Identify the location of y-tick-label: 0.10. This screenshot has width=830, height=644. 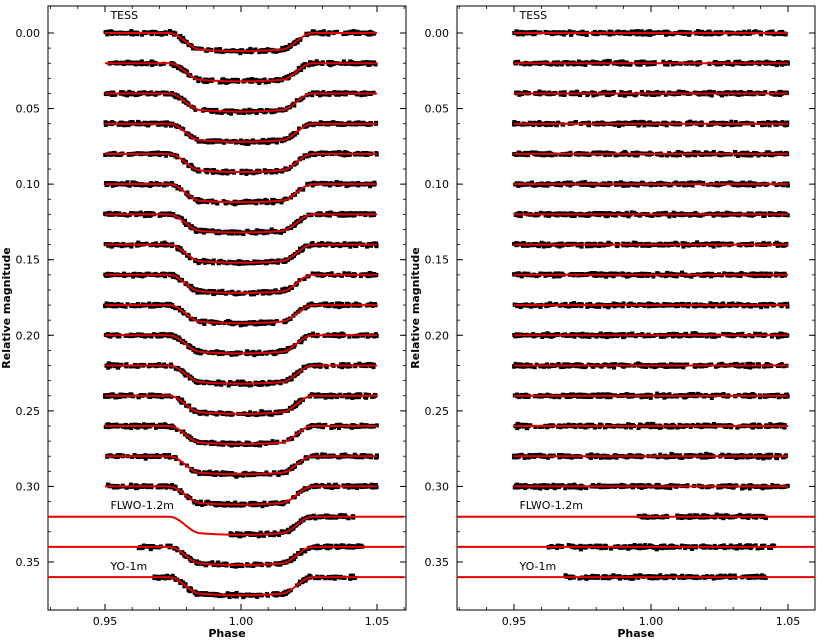
(28, 184).